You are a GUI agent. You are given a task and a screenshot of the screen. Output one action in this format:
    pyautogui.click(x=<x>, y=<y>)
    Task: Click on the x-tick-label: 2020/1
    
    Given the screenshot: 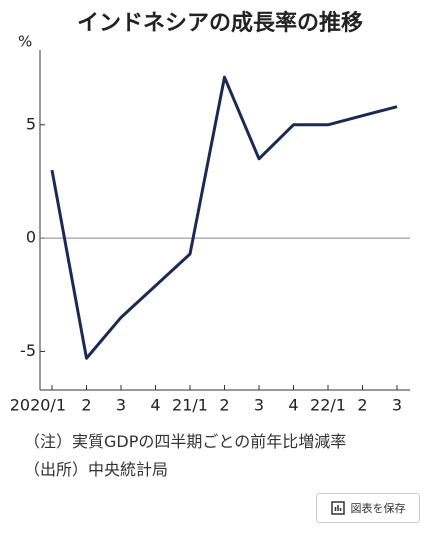 What is the action you would take?
    pyautogui.click(x=38, y=405)
    